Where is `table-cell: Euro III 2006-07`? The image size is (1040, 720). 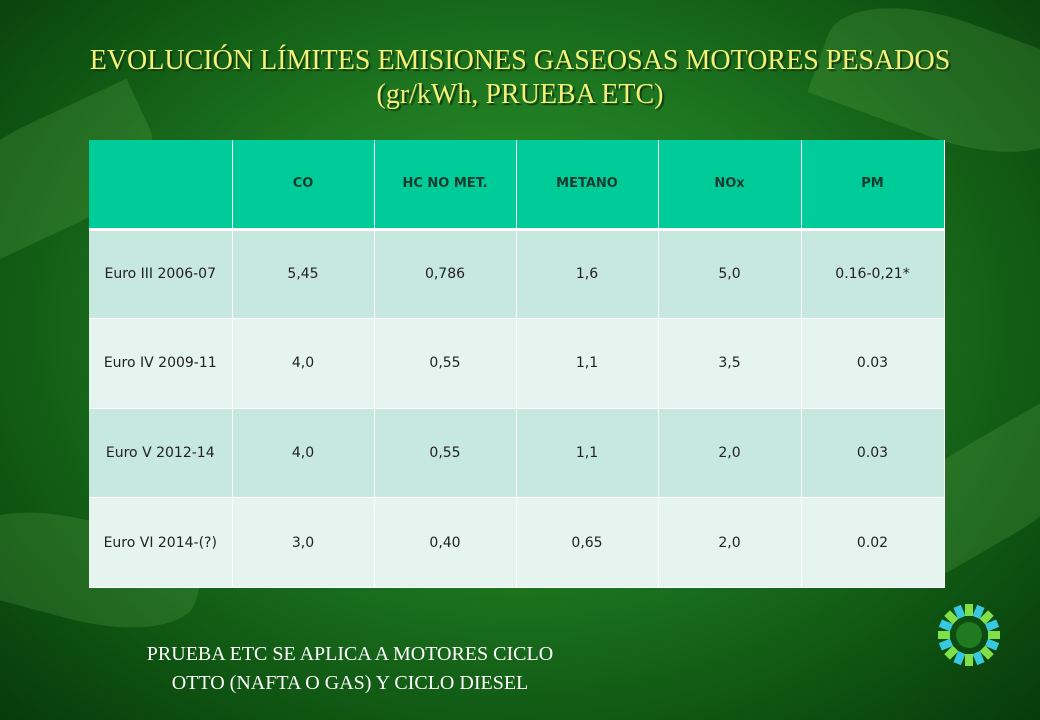 table-cell: Euro III 2006-07 is located at coordinates (161, 274).